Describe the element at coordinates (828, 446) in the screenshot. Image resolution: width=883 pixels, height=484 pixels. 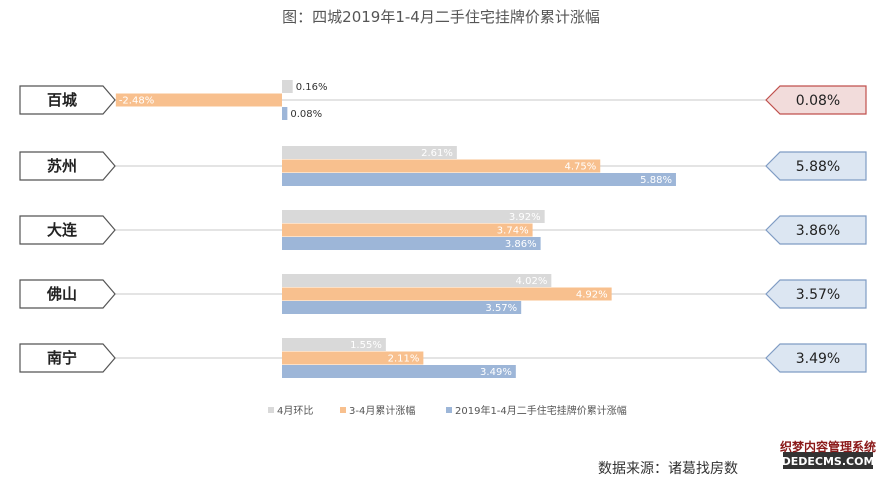
I see `watermark-line1: 织梦内容管理系统` at that location.